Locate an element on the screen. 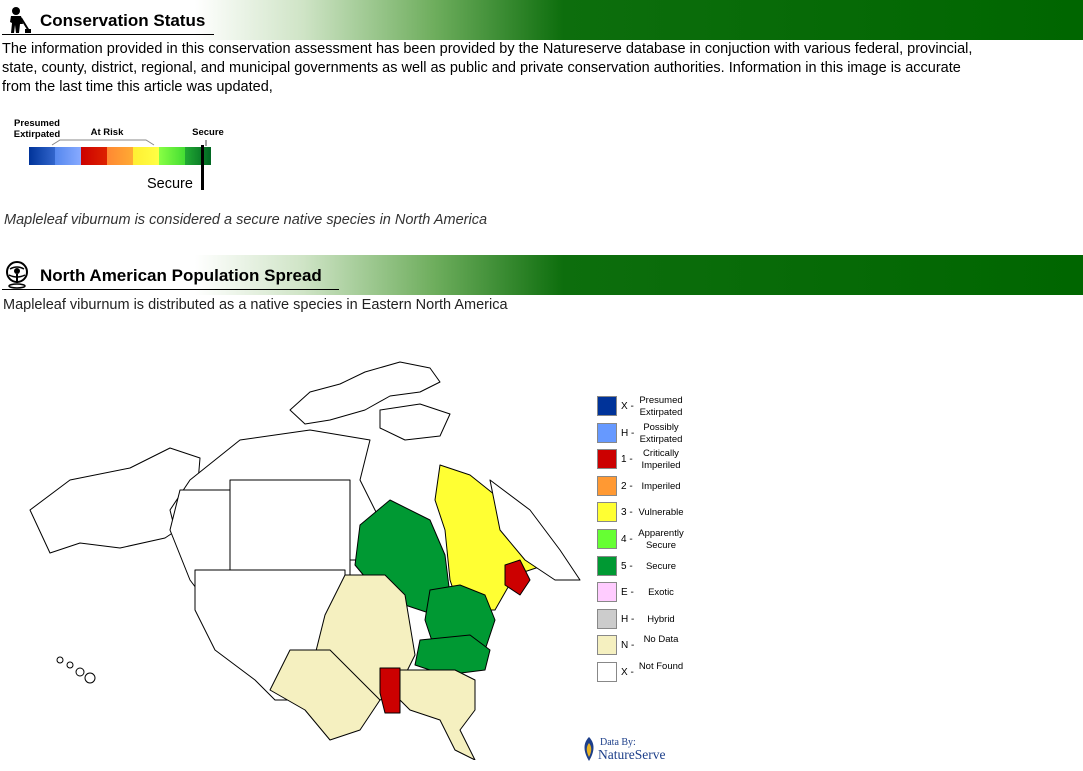 This screenshot has height=771, width=1083. region-hawaii is located at coordinates (76, 670).